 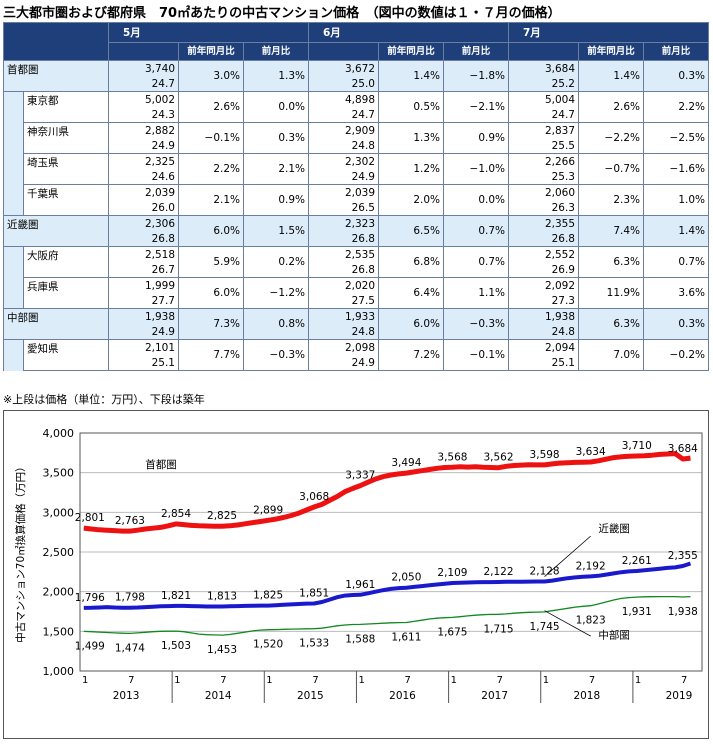 I want to click on series-name-label: 中部圏, so click(x=614, y=634).